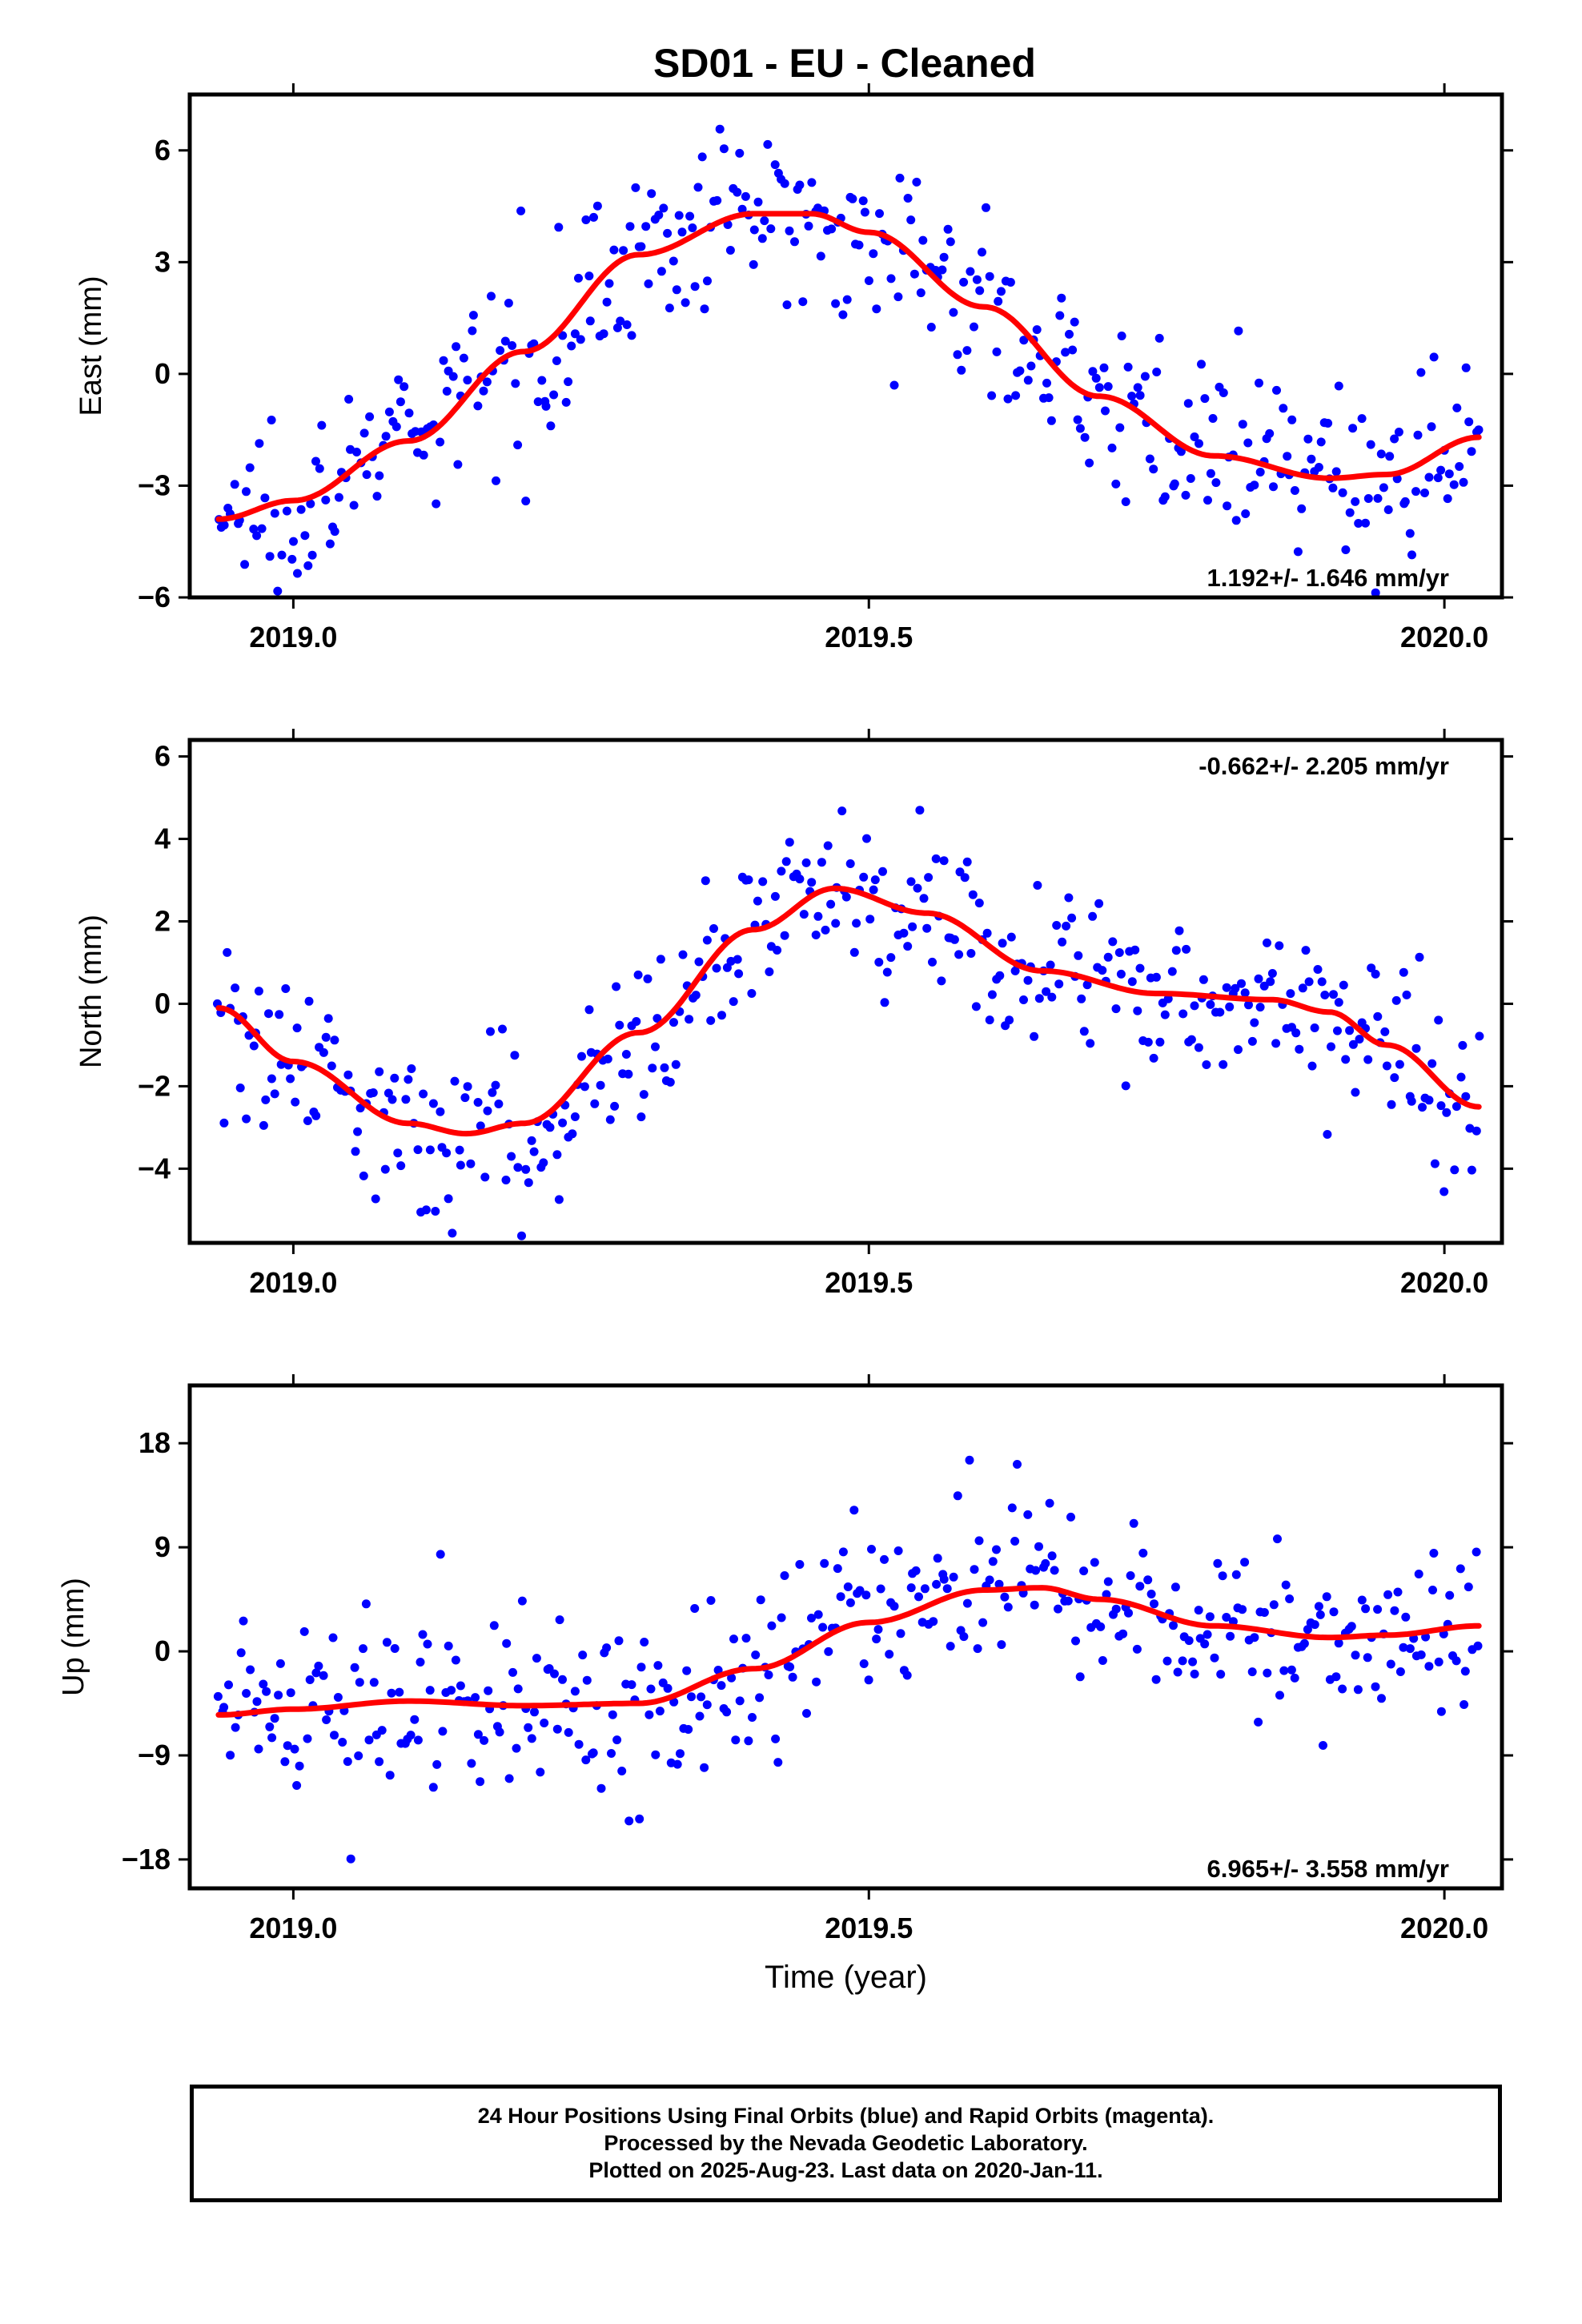 The width and height of the screenshot is (1582, 2324). What do you see at coordinates (293, 637) in the screenshot?
I see `x-tick-label: 2019.0` at bounding box center [293, 637].